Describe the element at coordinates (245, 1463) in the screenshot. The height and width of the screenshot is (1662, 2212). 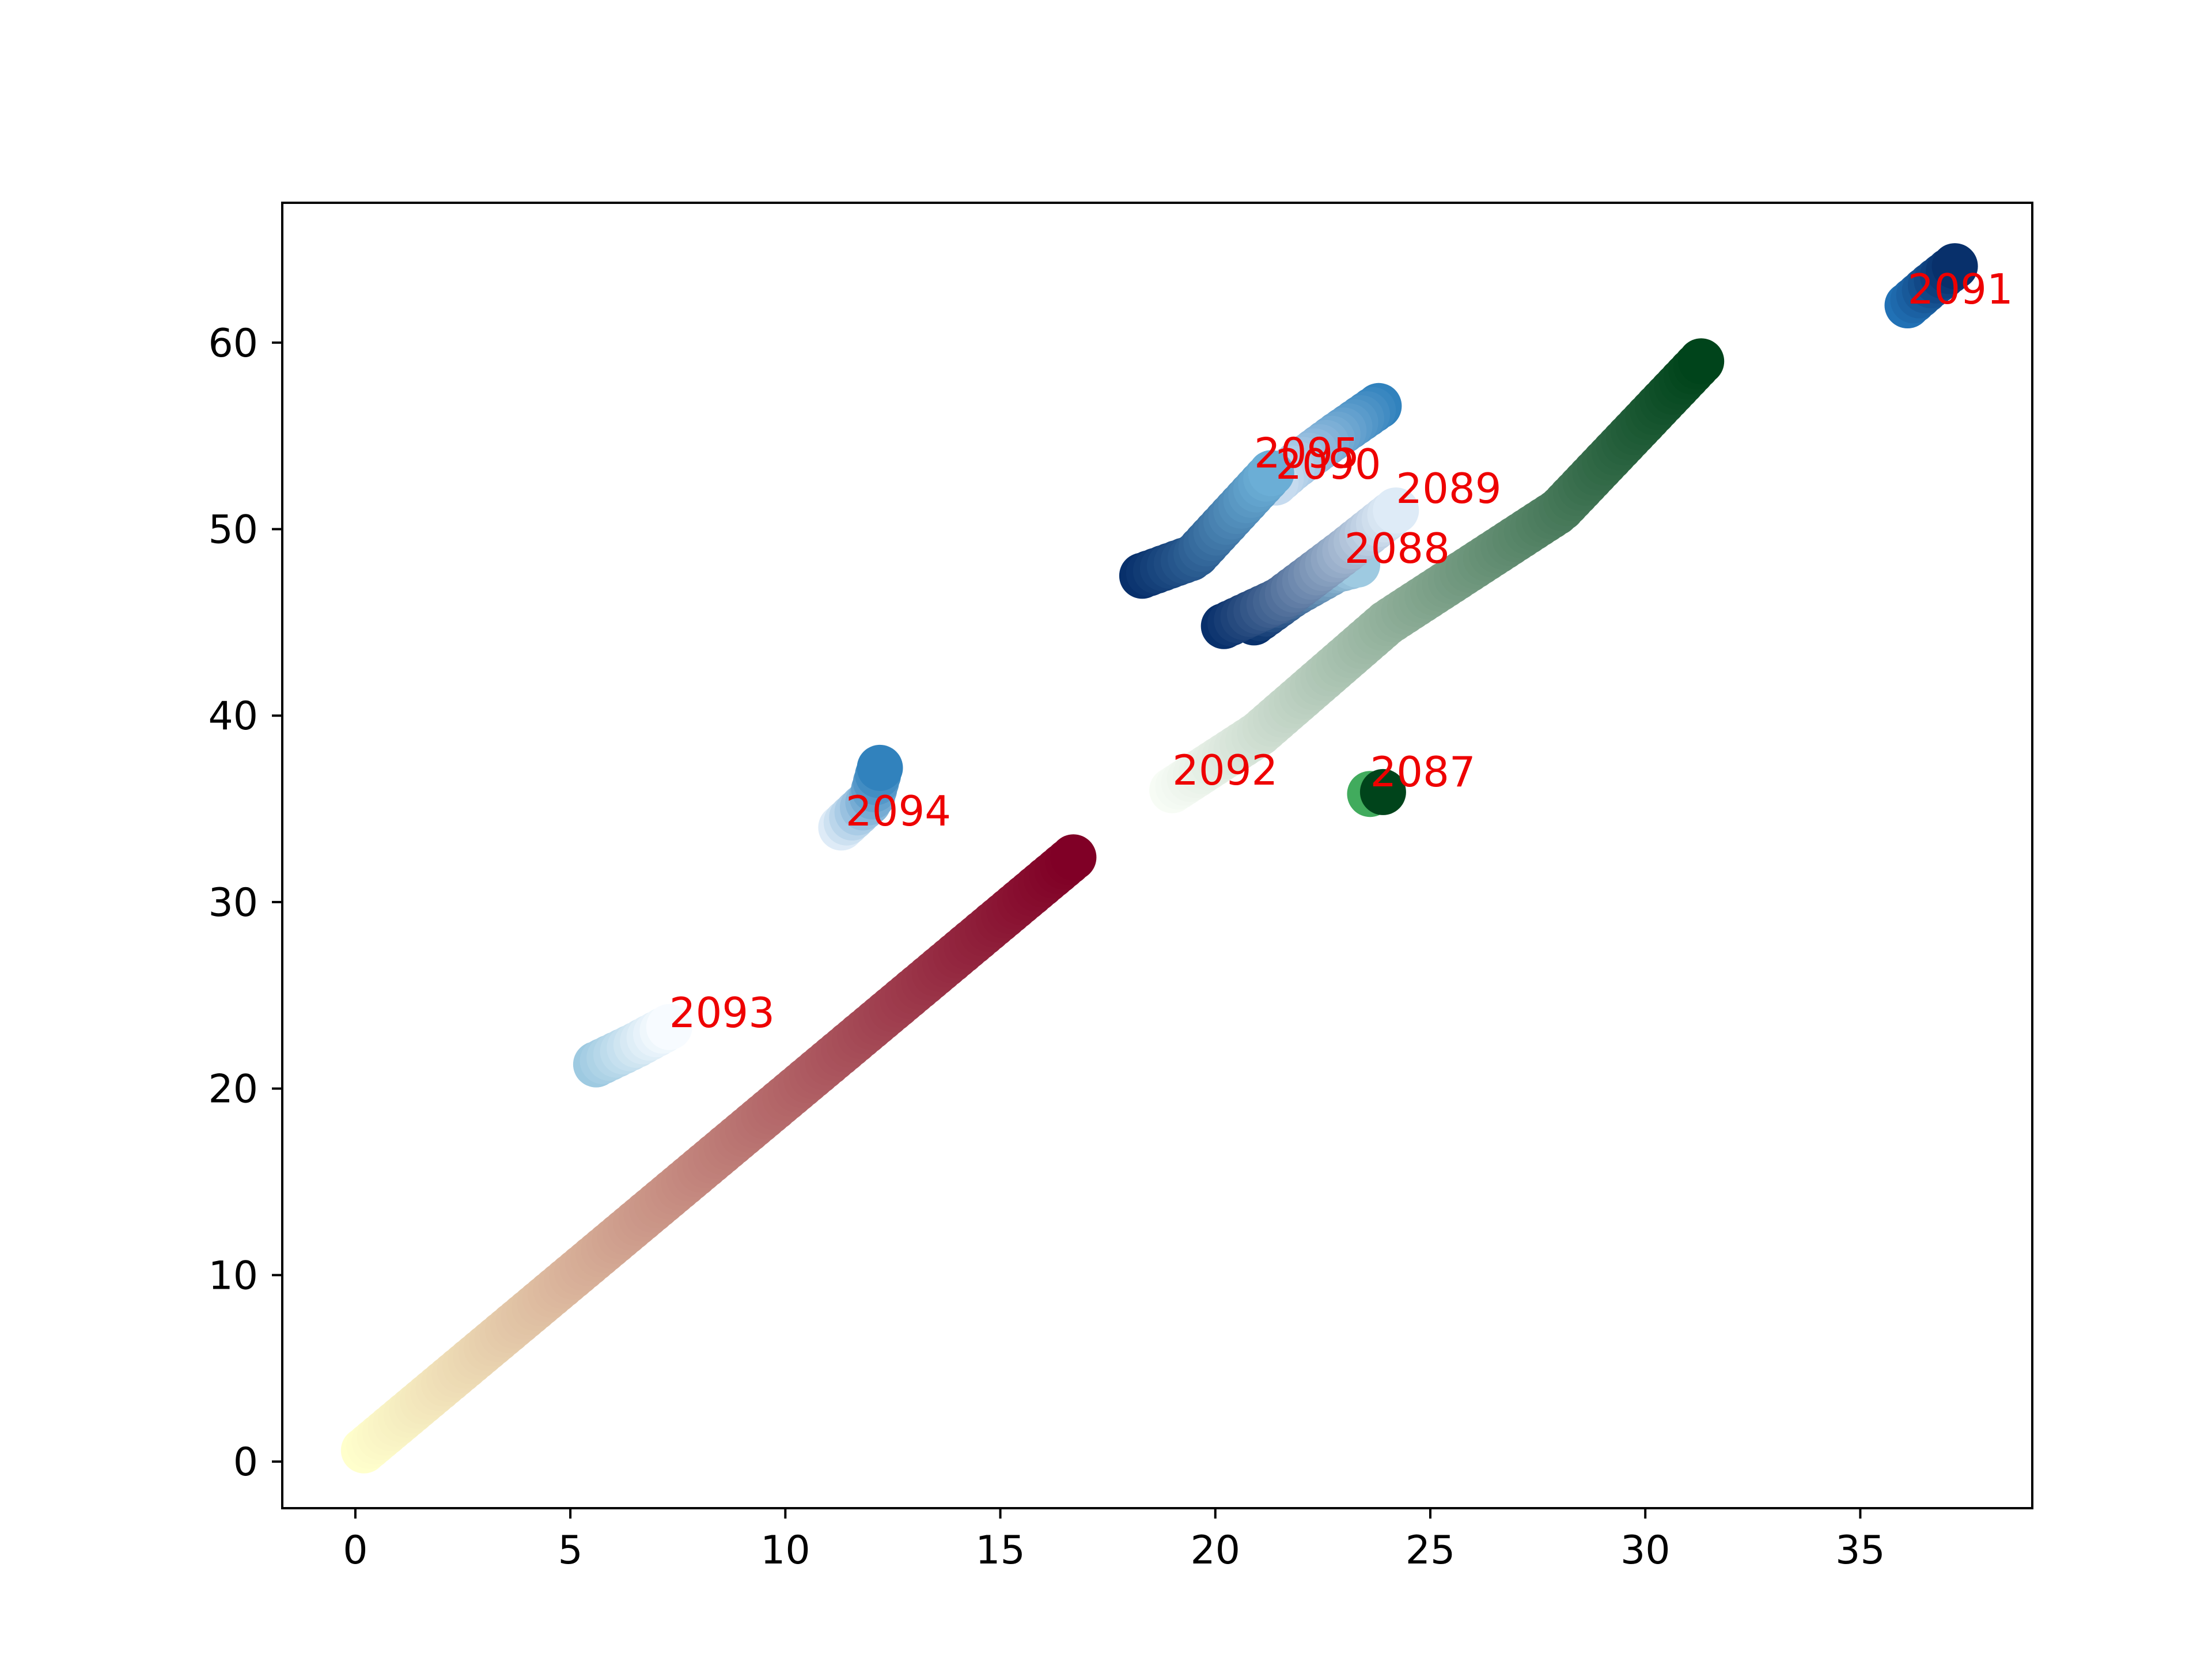
I see `y-tick-label: 0` at that location.